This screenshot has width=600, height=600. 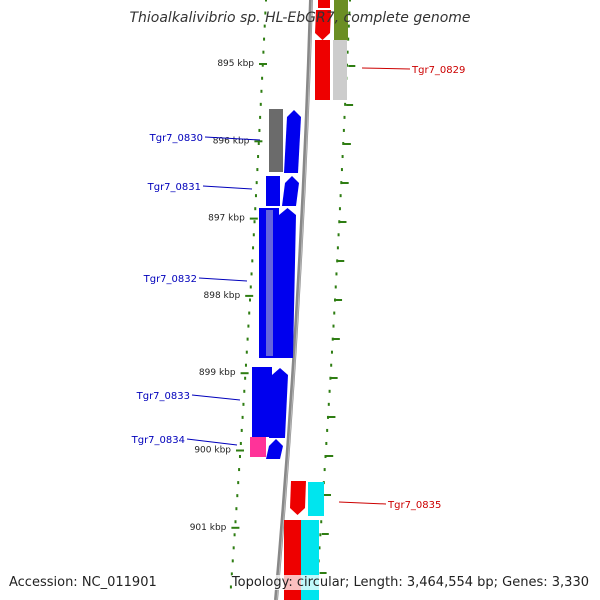 I want to click on scale-tick-label: 901 kbp, so click(x=208, y=528).